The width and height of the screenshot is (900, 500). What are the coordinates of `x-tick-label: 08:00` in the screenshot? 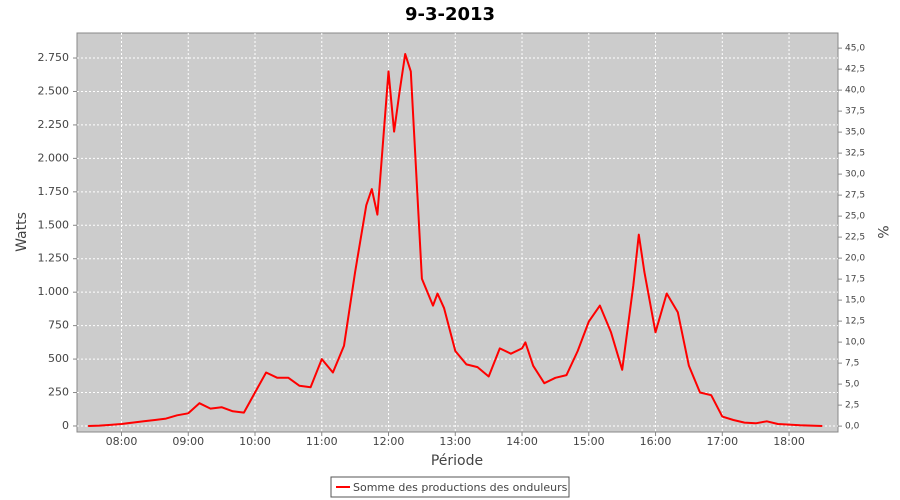 It's located at (122, 441).